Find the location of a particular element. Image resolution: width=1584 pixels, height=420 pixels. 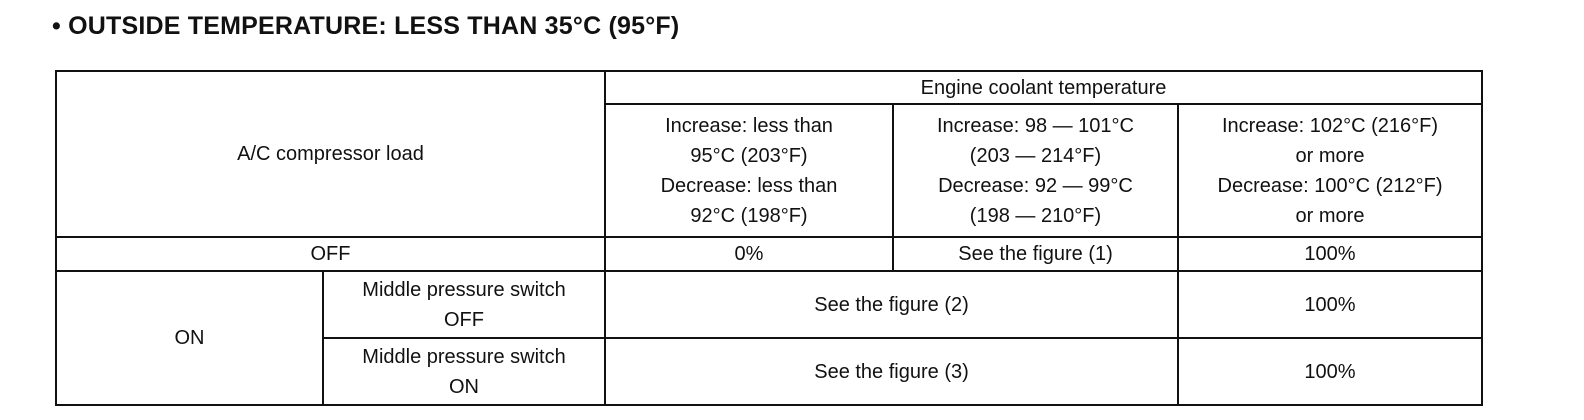

line: Decrease: less than is located at coordinates (749, 185).